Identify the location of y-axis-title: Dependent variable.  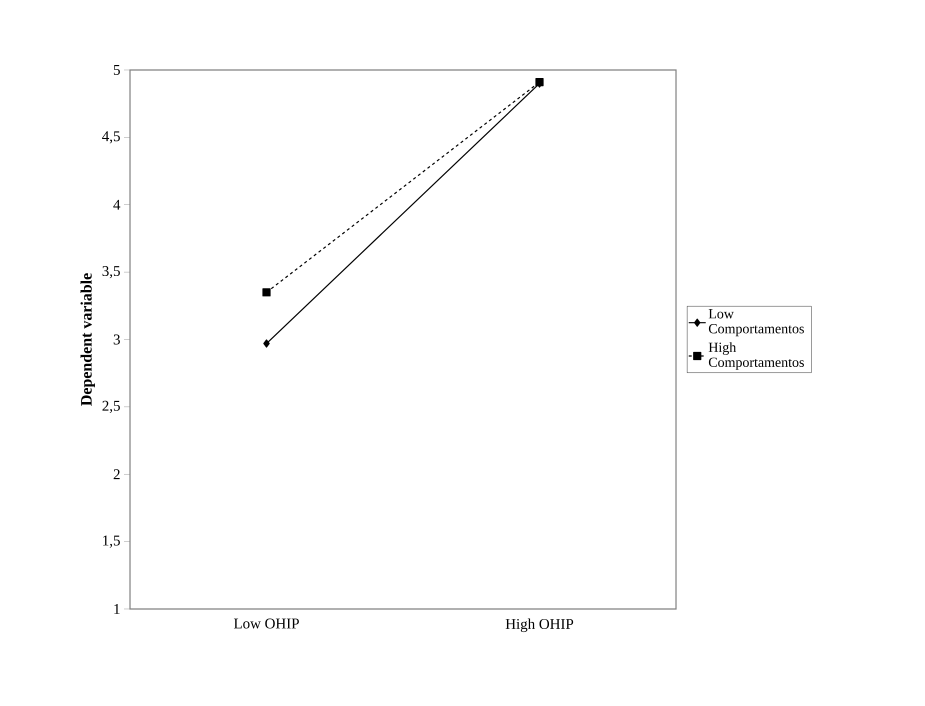
(87, 339).